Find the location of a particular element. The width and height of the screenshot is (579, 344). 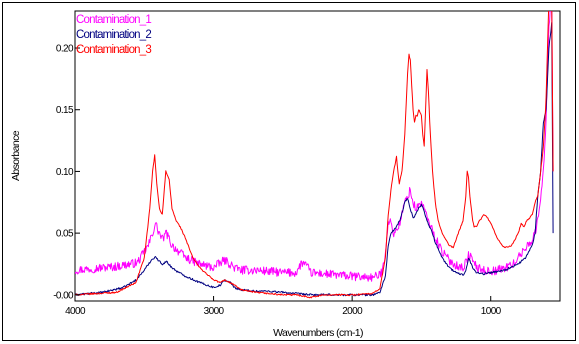

y-axis-title: Absorbance is located at coordinates (16, 155).